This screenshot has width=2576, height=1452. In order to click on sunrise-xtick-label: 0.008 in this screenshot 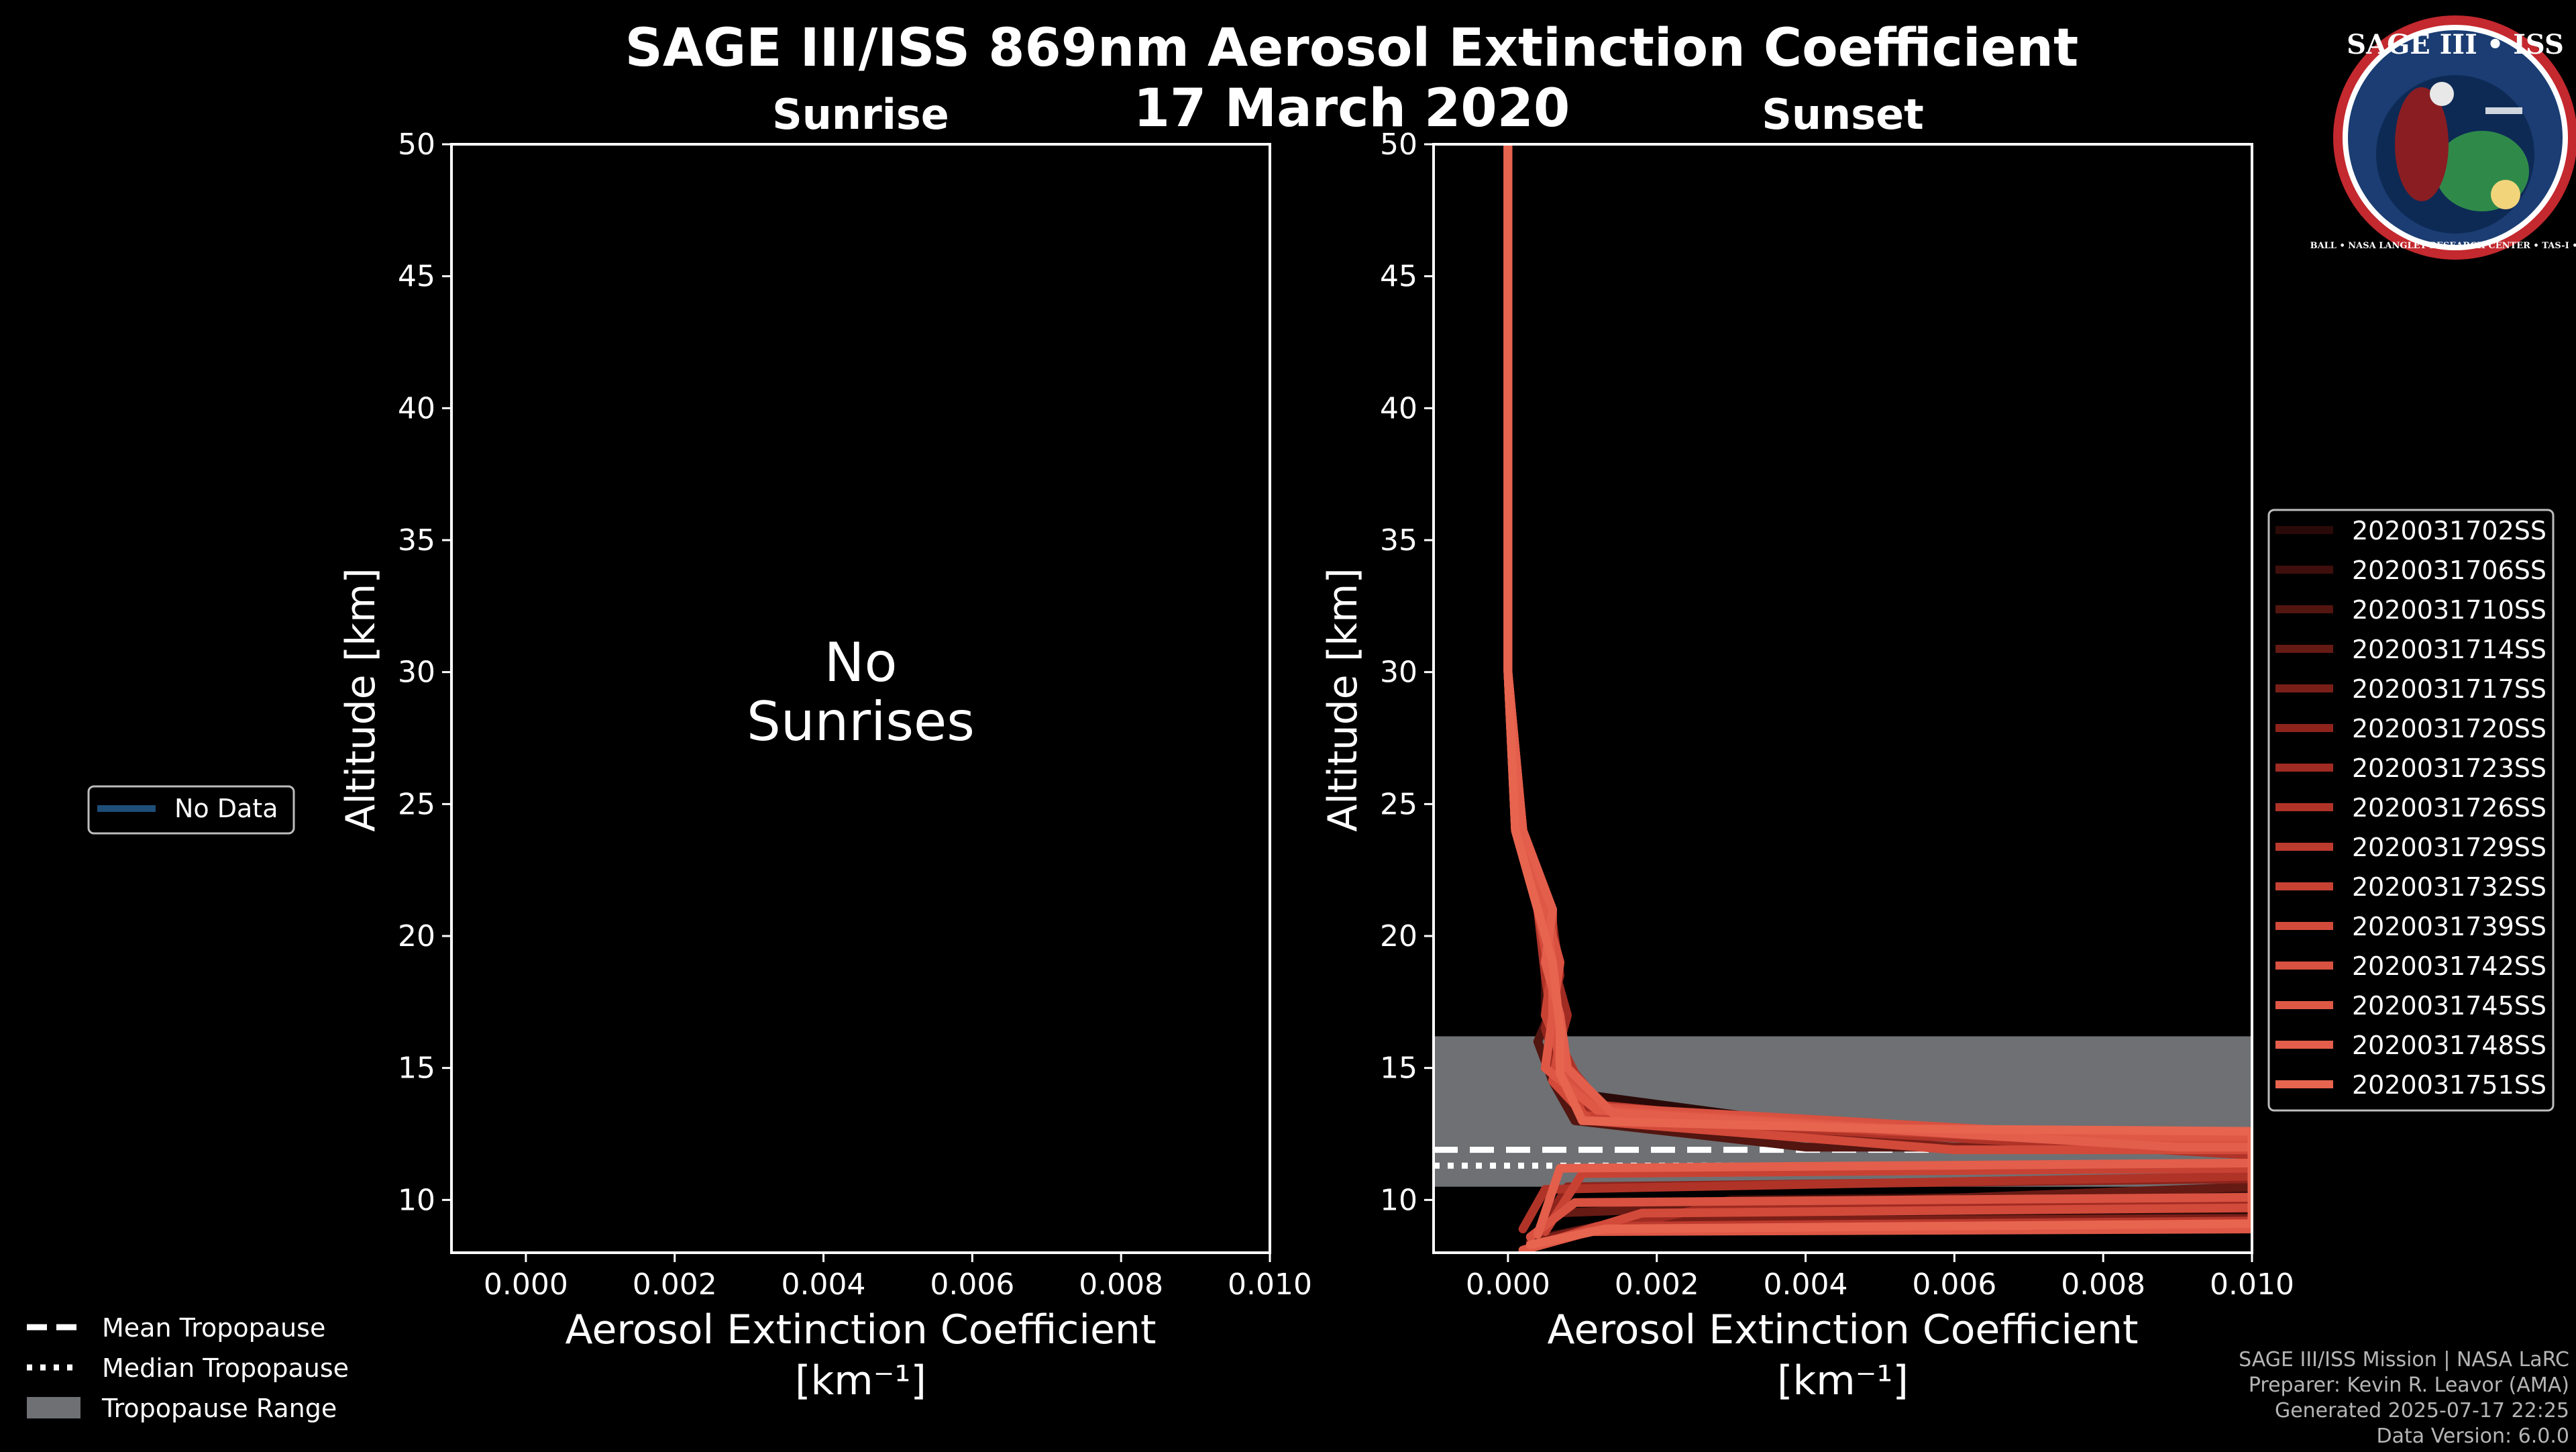, I will do `click(1121, 1284)`.